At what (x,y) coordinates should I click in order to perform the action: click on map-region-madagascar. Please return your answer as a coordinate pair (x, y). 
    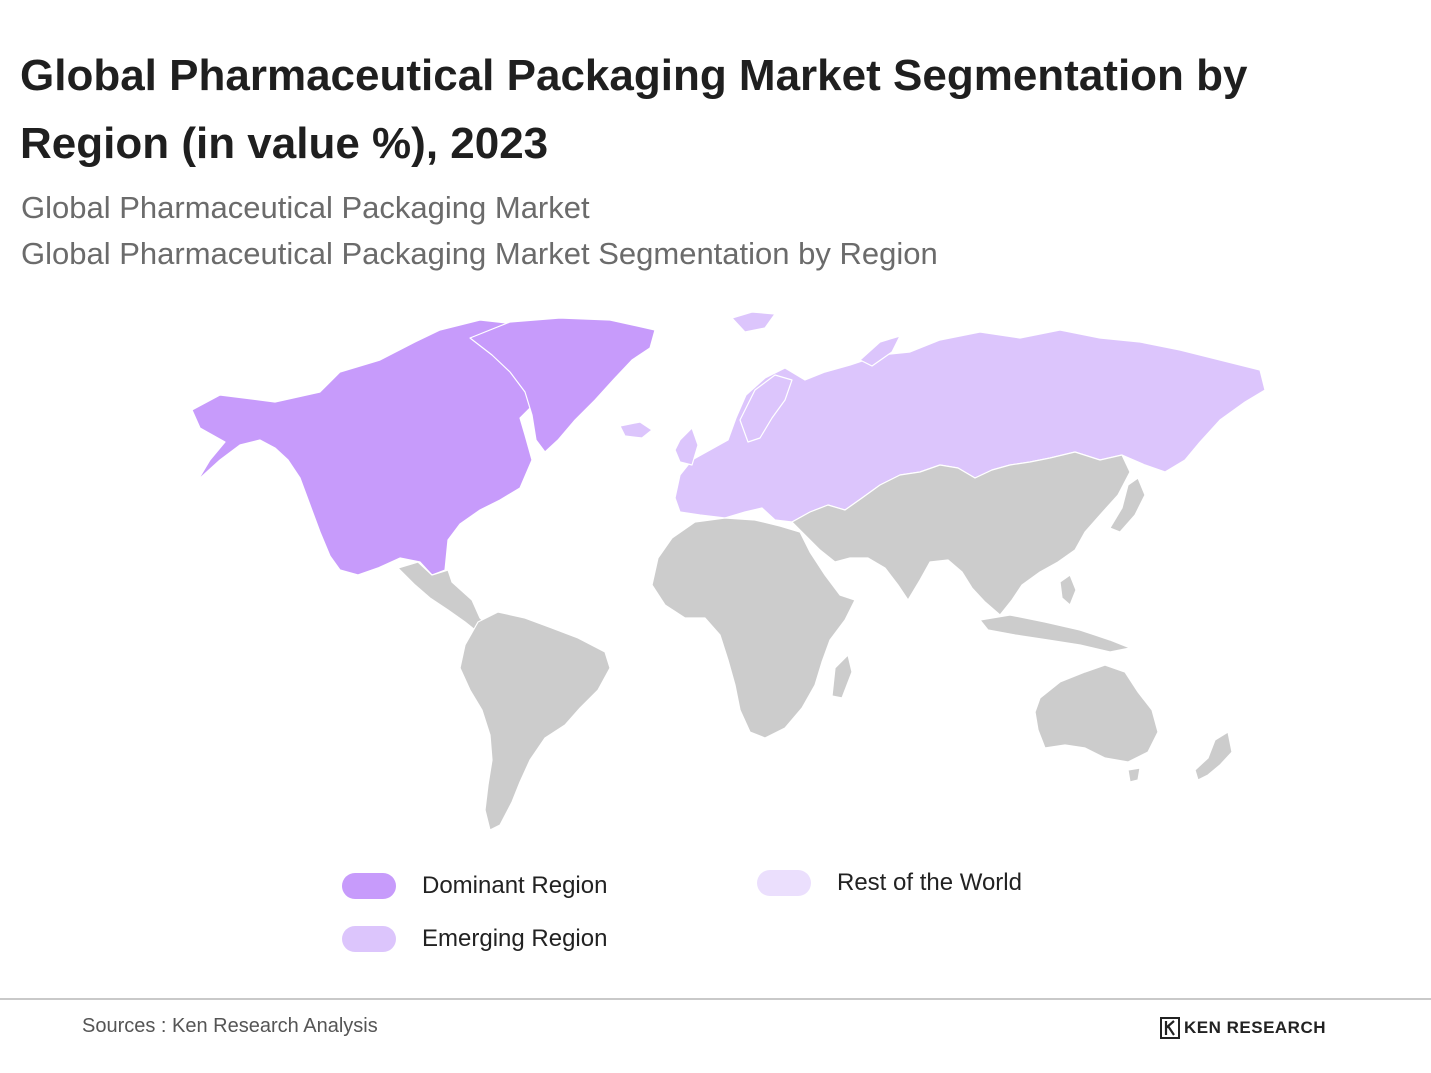
    Looking at the image, I should click on (842, 676).